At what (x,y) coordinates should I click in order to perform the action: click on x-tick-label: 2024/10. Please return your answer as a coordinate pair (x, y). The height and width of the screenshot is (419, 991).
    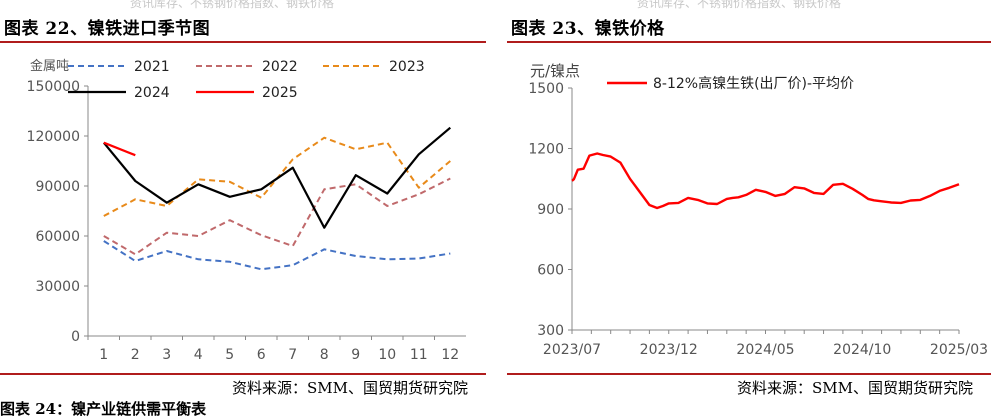
    Looking at the image, I should click on (862, 350).